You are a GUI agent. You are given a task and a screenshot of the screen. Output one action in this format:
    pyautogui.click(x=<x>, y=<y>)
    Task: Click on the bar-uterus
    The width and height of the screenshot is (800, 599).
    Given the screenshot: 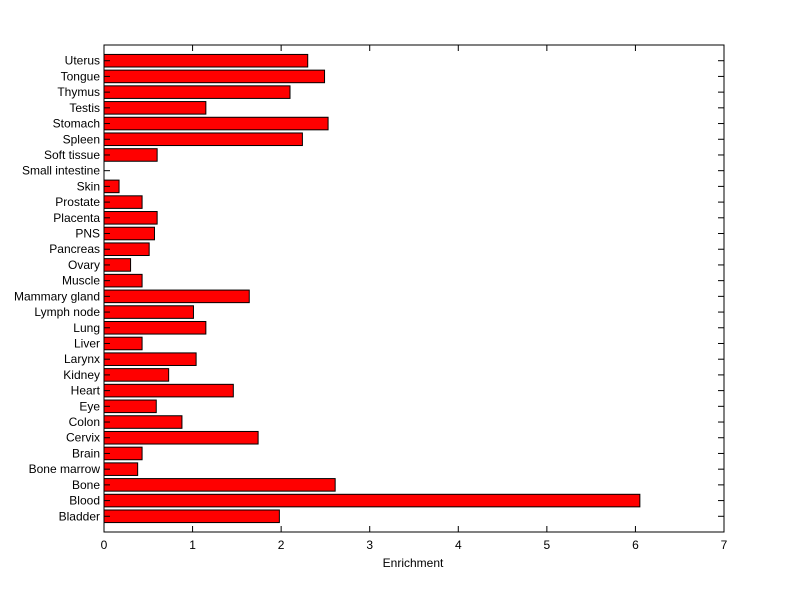 What is the action you would take?
    pyautogui.click(x=206, y=60)
    